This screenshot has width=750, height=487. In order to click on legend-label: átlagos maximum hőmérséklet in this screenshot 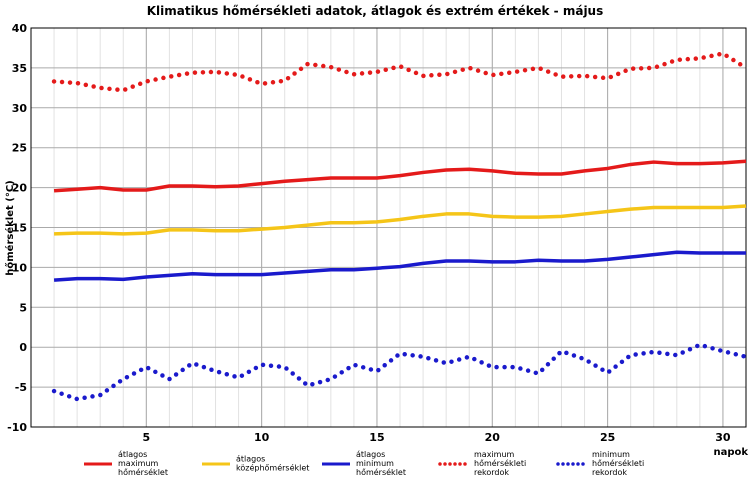, I will do `click(143, 463)`.